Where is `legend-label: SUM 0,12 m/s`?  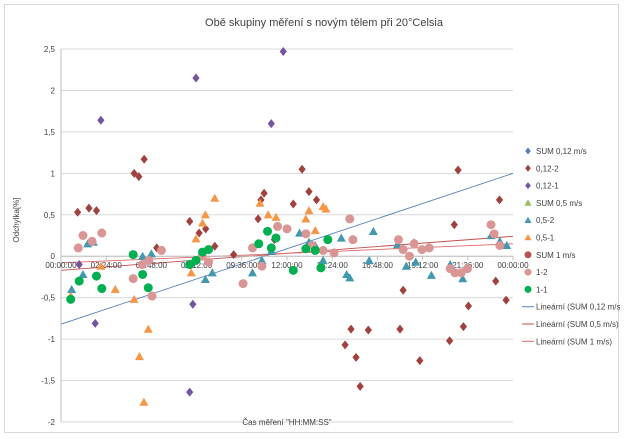
legend-label: SUM 0,12 m/s is located at coordinates (561, 151).